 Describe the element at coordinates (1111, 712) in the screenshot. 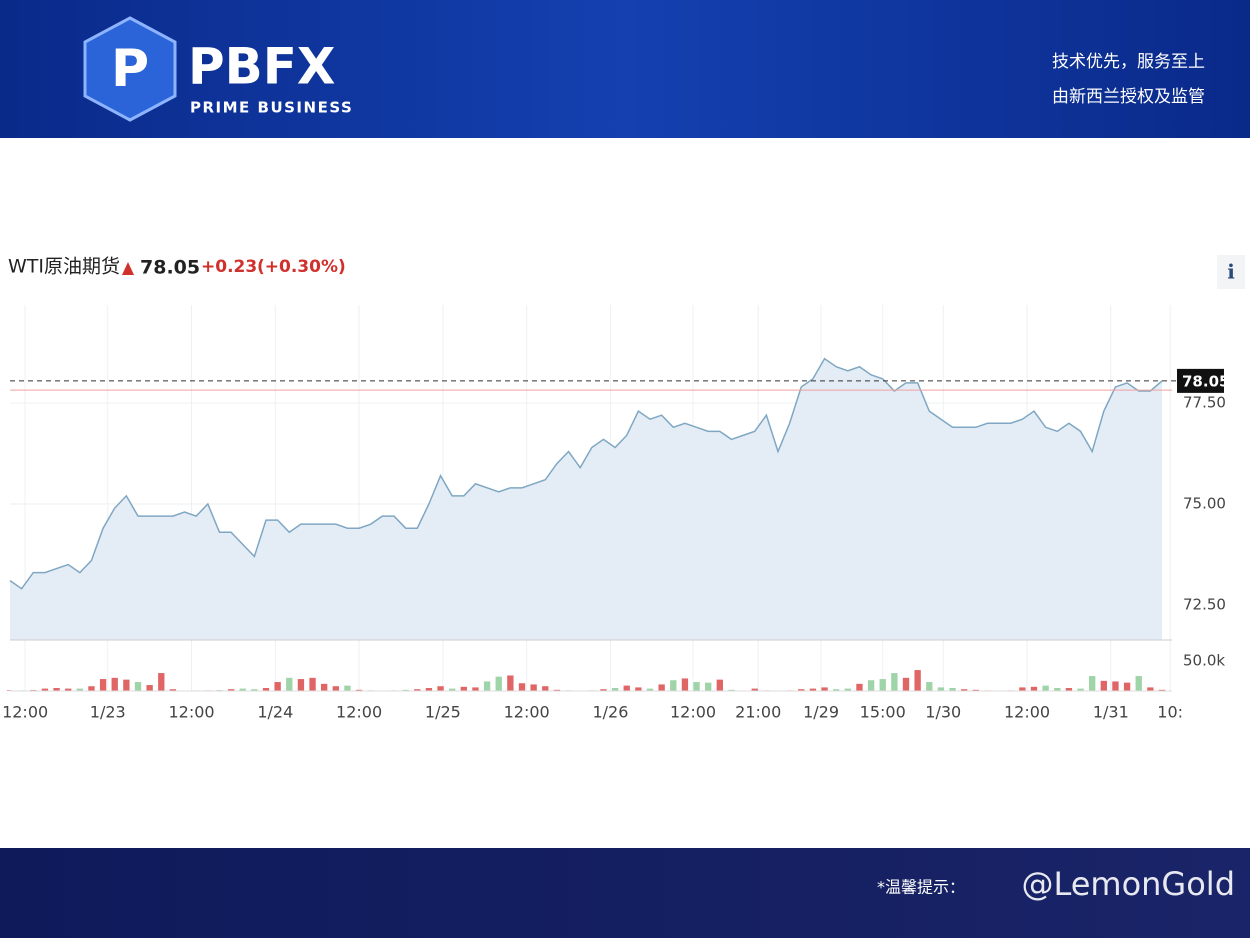

I see `x-tick-label: 1/31` at that location.